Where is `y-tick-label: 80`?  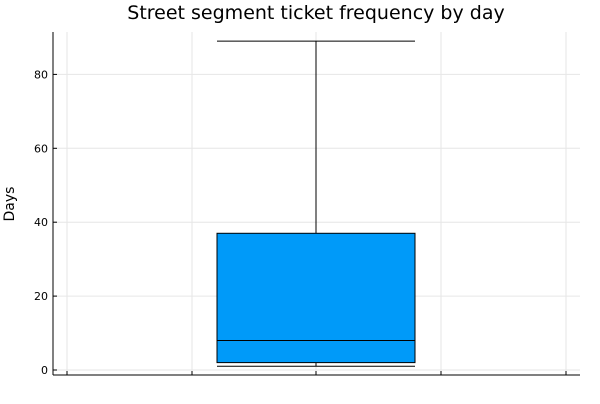
y-tick-label: 80 is located at coordinates (41, 74).